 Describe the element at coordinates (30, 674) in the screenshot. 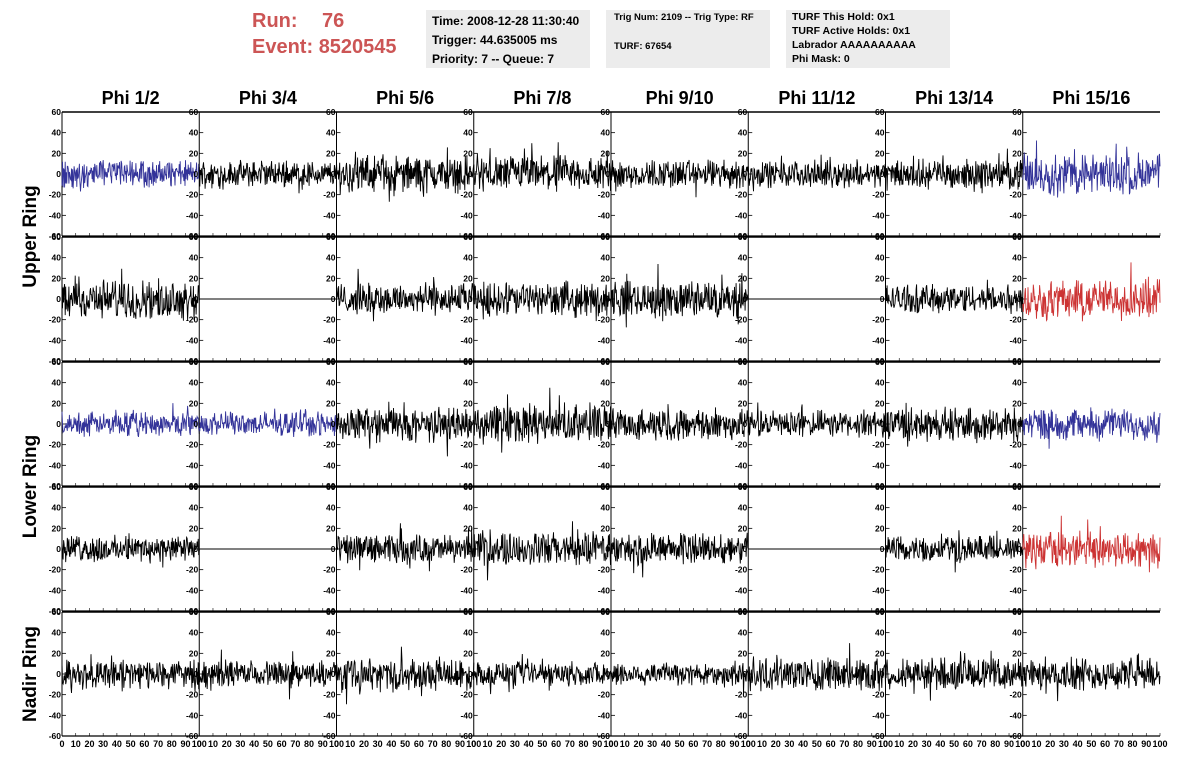

I see `ring-label: Nadir Ring` at that location.